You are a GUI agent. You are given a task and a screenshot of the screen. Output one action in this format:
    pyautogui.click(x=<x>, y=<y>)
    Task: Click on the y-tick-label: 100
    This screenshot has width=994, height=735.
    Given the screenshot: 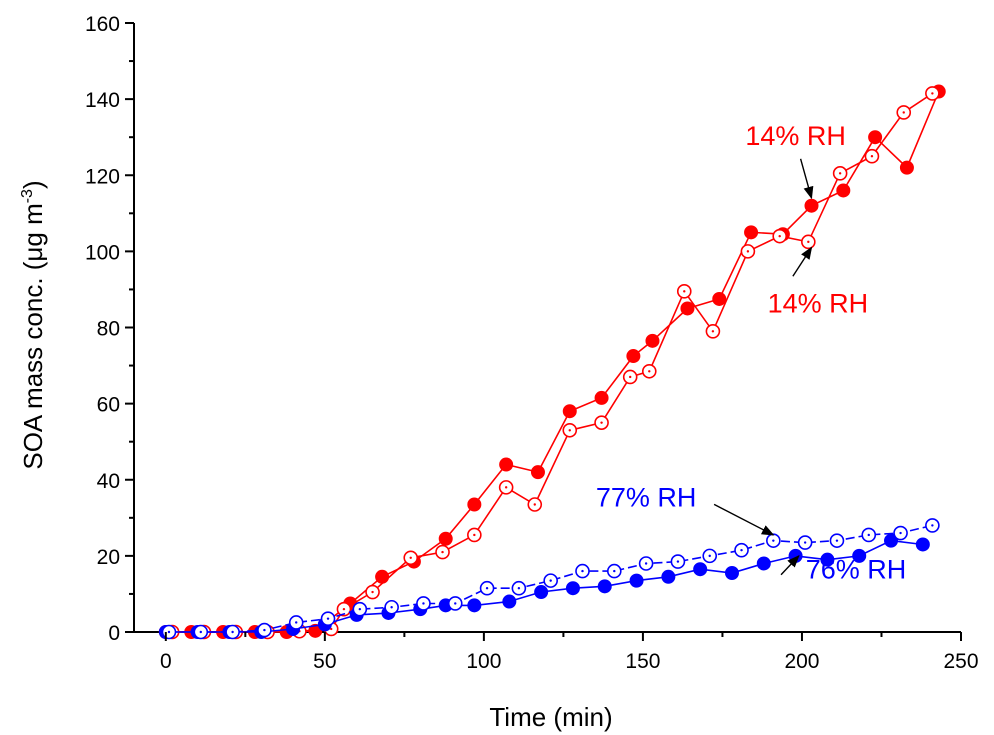 What is the action you would take?
    pyautogui.click(x=102, y=252)
    